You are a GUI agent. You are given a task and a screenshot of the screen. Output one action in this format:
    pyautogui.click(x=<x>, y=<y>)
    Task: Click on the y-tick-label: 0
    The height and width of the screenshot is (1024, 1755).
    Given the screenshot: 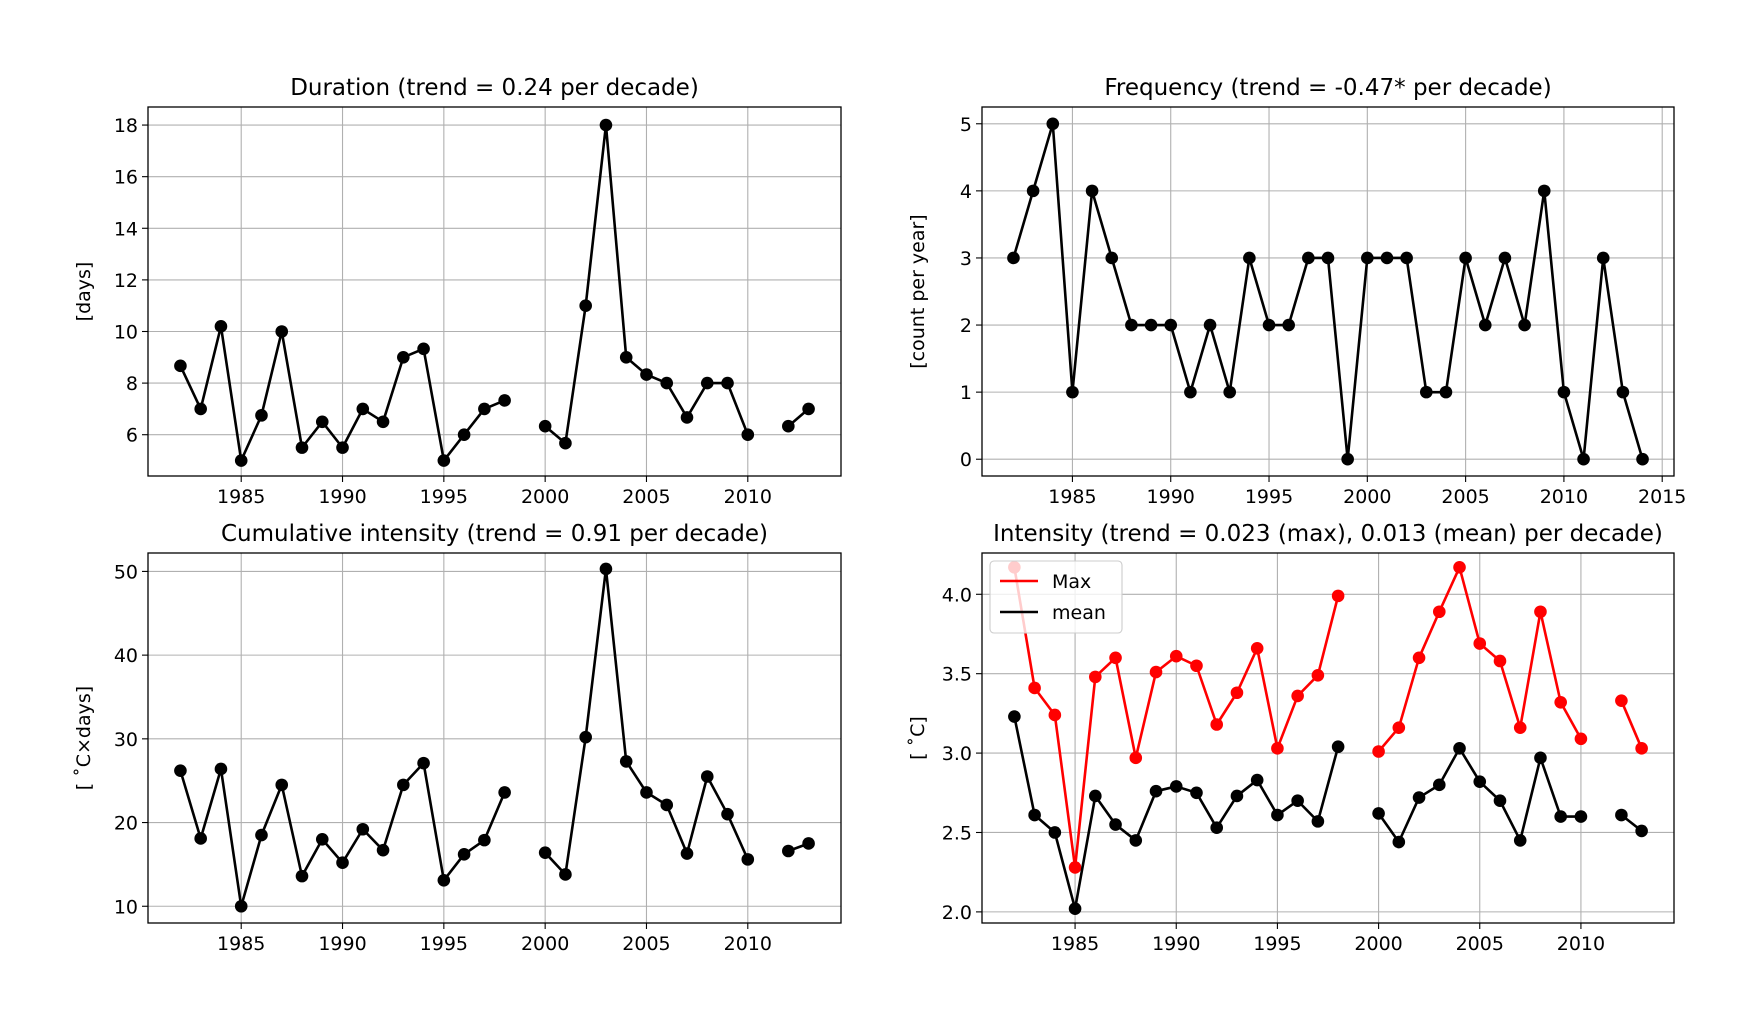 What is the action you would take?
    pyautogui.click(x=966, y=460)
    